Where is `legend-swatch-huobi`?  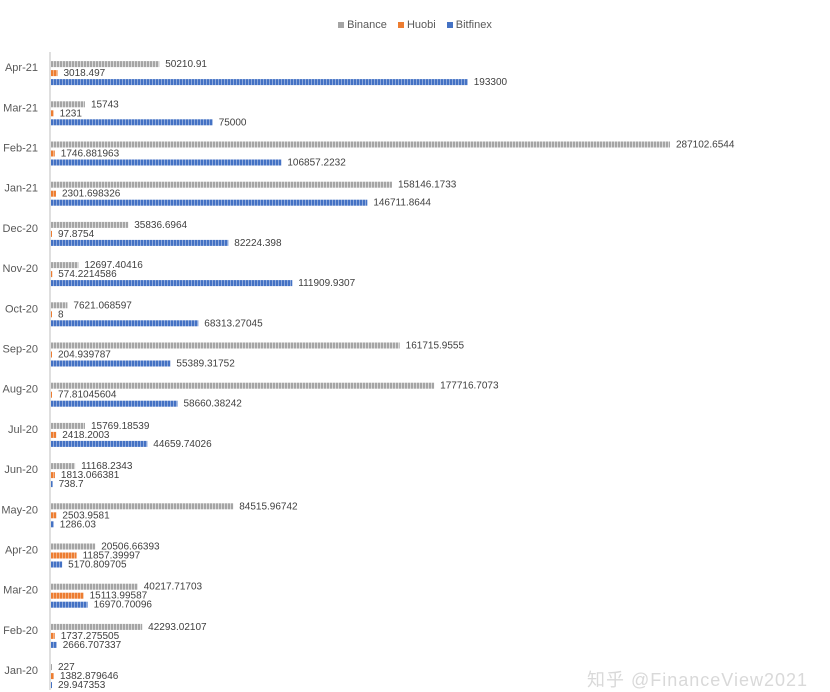
legend-swatch-huobi is located at coordinates (400, 25).